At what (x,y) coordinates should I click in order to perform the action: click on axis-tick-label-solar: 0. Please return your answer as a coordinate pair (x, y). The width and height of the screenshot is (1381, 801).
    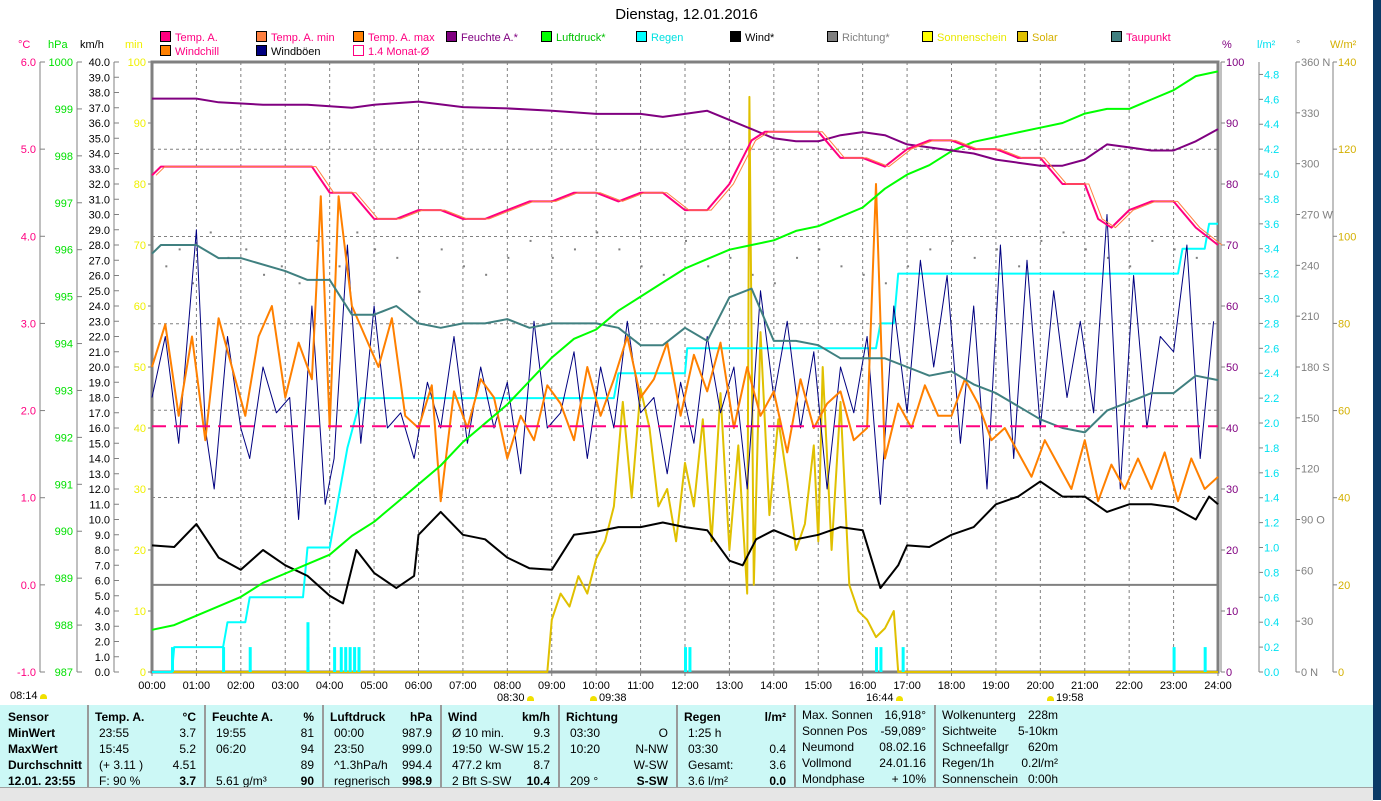
    Looking at the image, I should click on (1341, 673).